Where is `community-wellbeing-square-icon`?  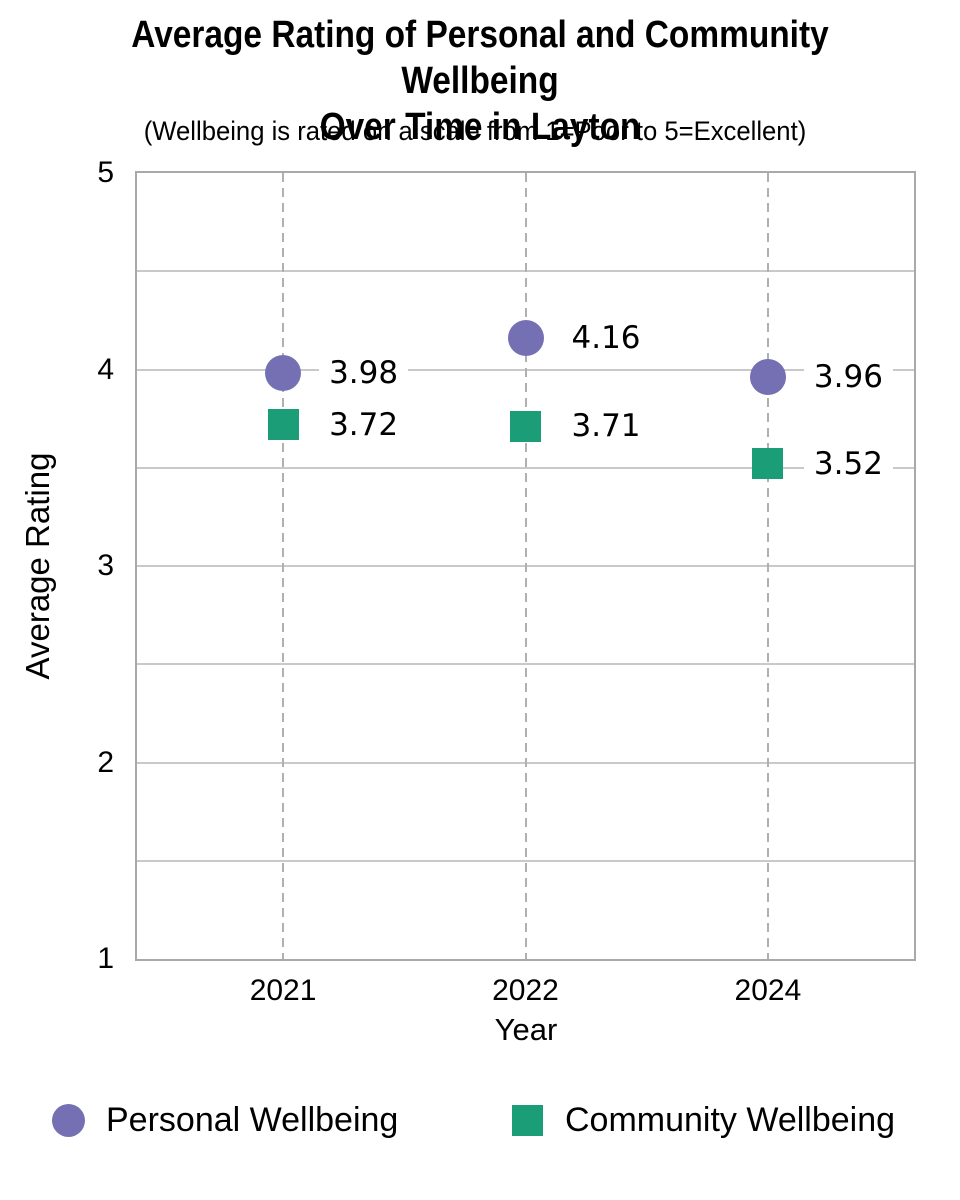 community-wellbeing-square-icon is located at coordinates (527, 1120).